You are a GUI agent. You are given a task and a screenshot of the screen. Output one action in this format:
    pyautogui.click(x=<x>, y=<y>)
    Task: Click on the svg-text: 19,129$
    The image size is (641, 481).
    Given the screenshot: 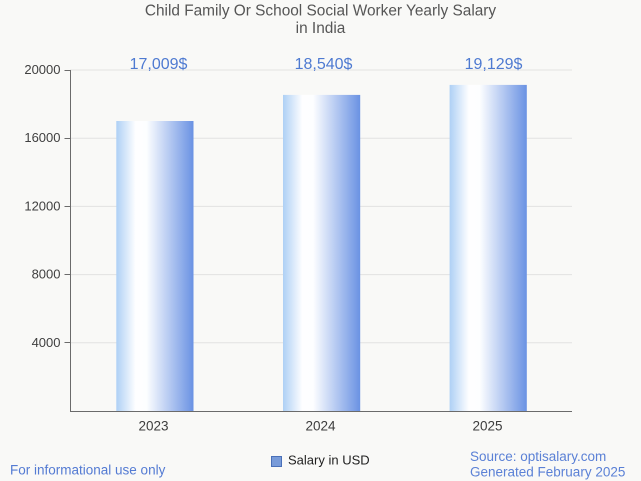 What is the action you would take?
    pyautogui.click(x=494, y=64)
    